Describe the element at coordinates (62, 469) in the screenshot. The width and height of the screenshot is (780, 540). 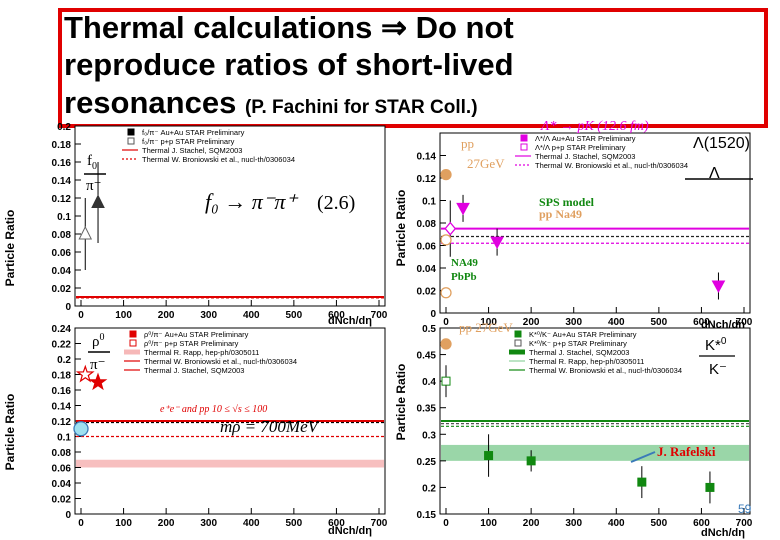
I see `y-tick-label: 0.06` at that location.